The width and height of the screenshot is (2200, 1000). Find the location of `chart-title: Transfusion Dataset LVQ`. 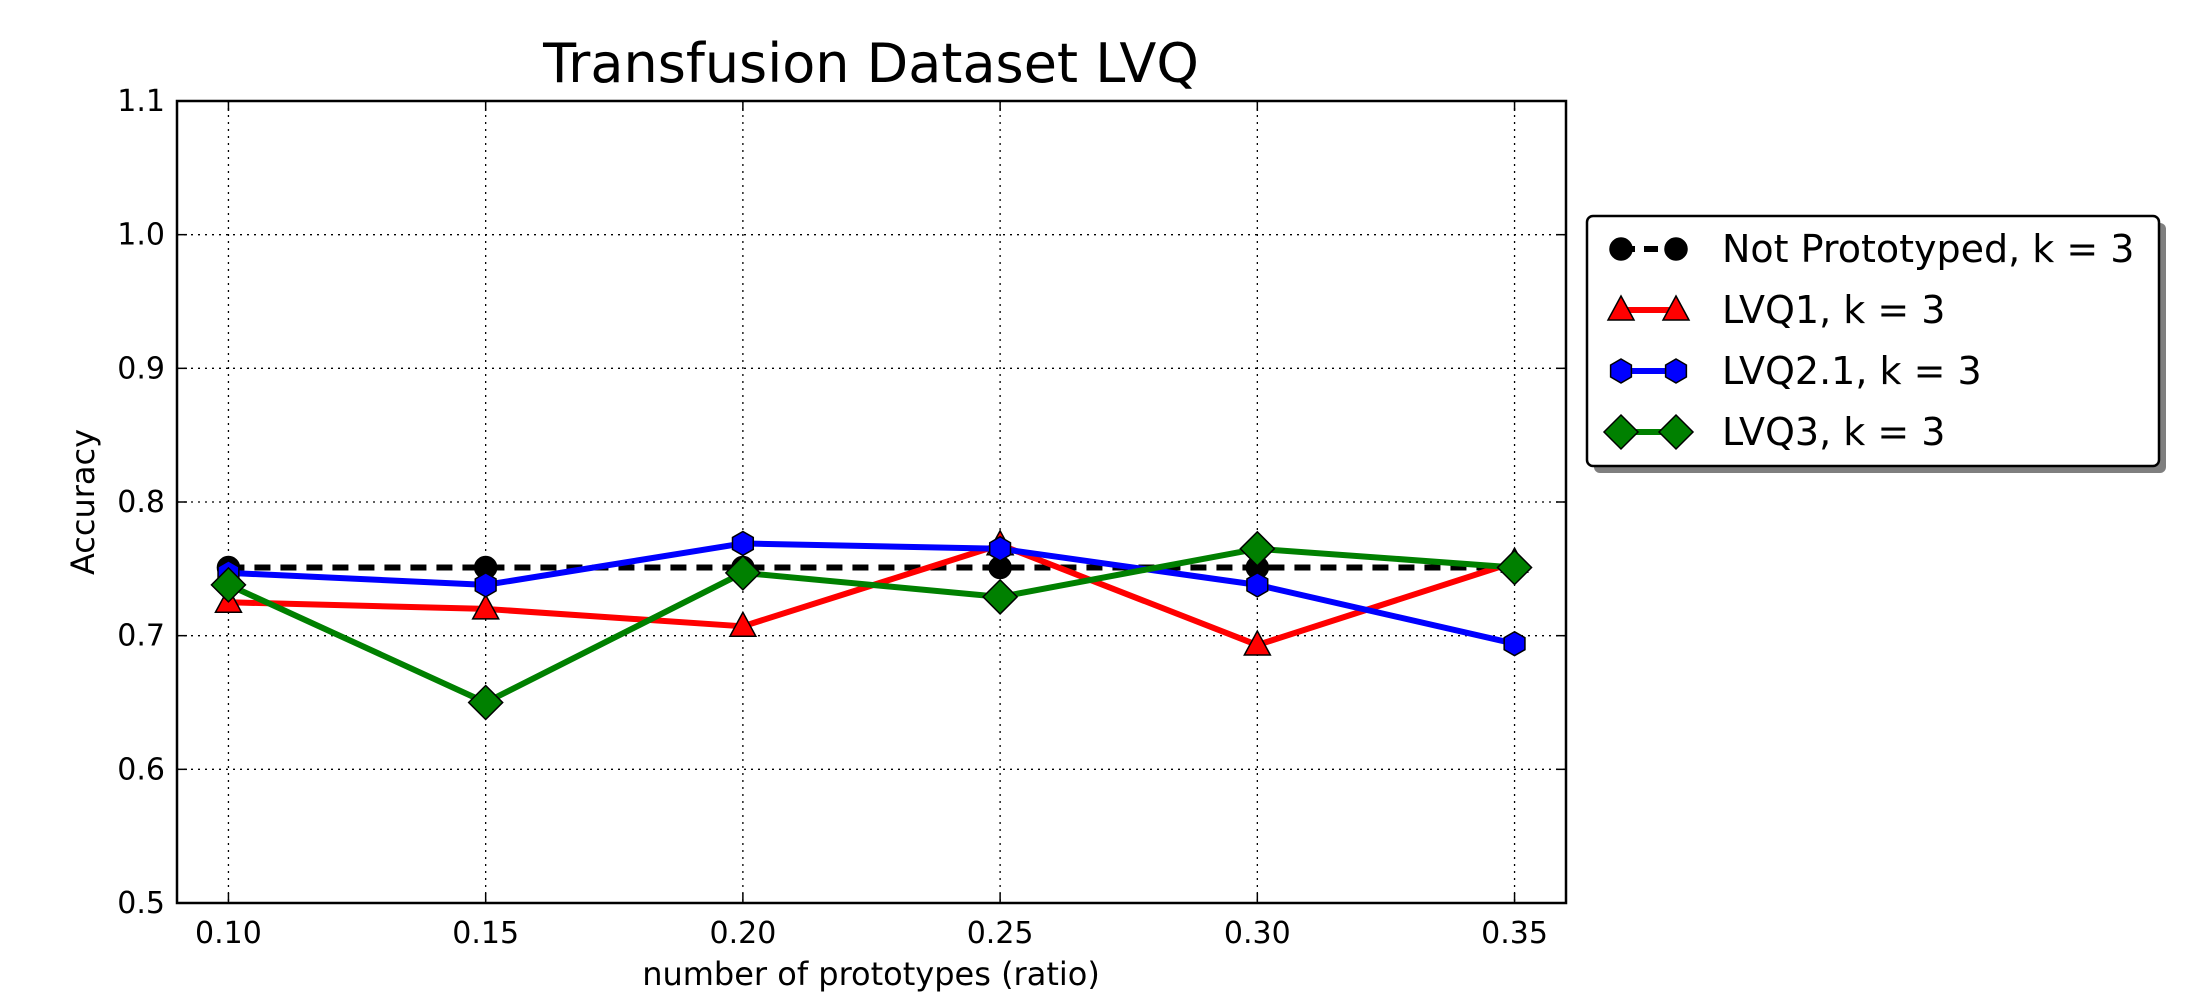

chart-title: Transfusion Dataset LVQ is located at coordinates (870, 63).